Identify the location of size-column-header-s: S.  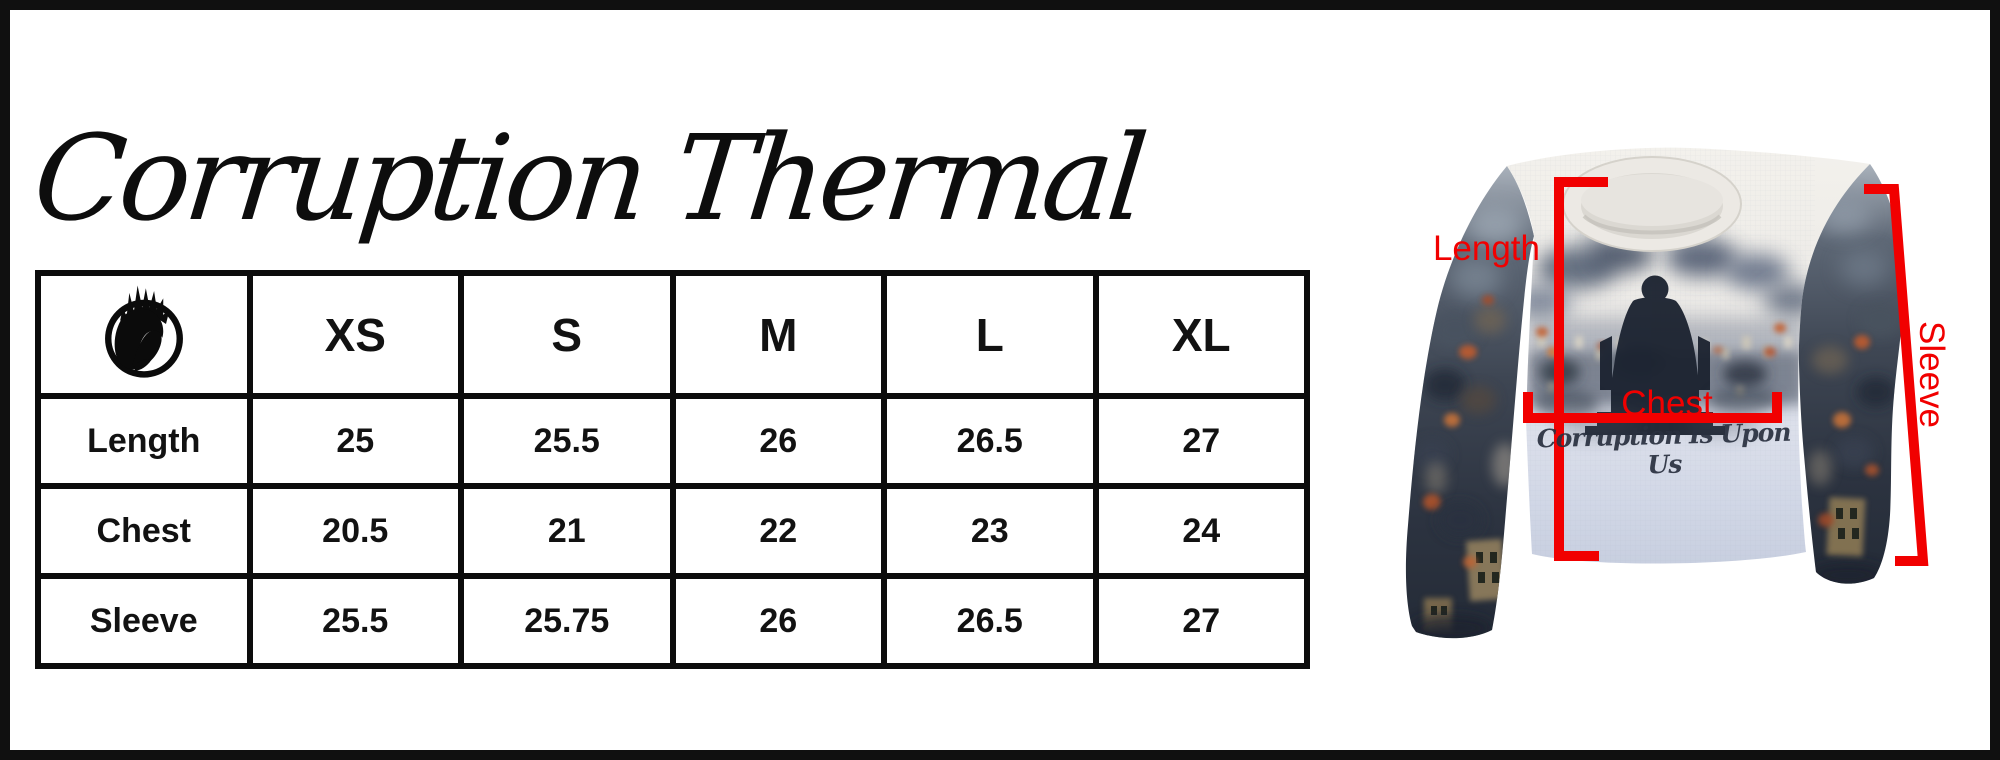
(567, 334).